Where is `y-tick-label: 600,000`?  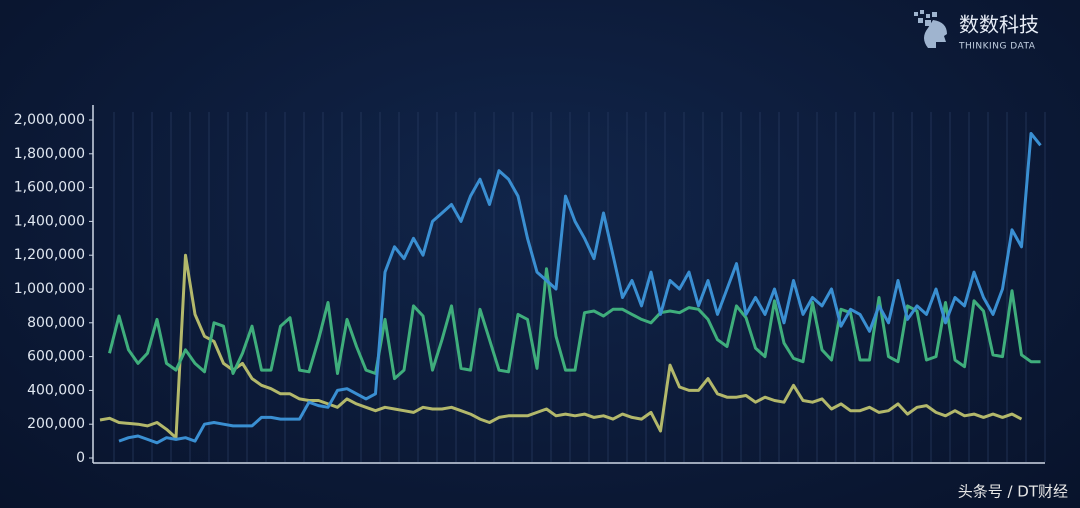
y-tick-label: 600,000 is located at coordinates (56, 357).